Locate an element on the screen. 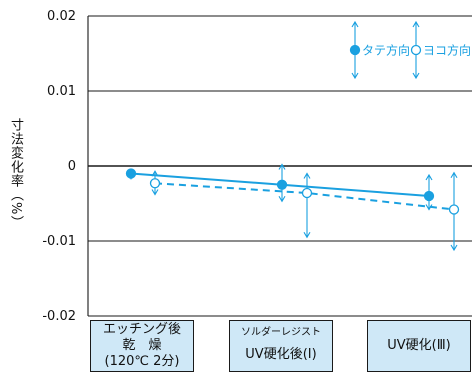  series-line-yoko is located at coordinates (304, 196).